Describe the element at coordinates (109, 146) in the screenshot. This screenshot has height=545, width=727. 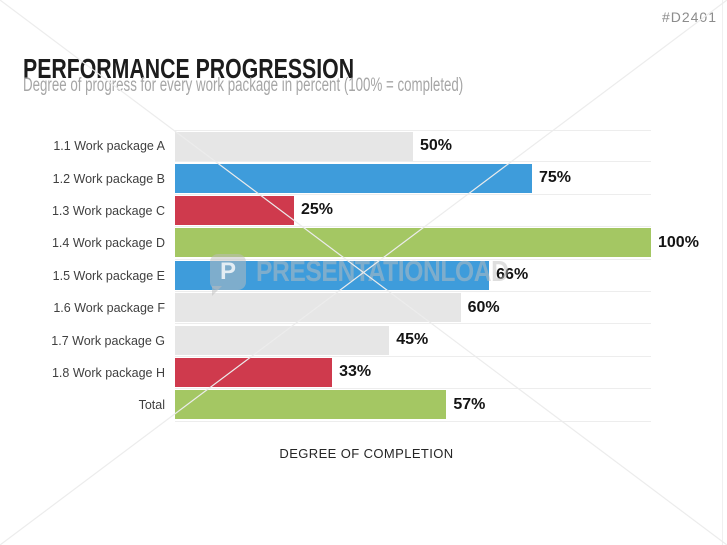
I see `category-label: 1.1 Work package A` at that location.